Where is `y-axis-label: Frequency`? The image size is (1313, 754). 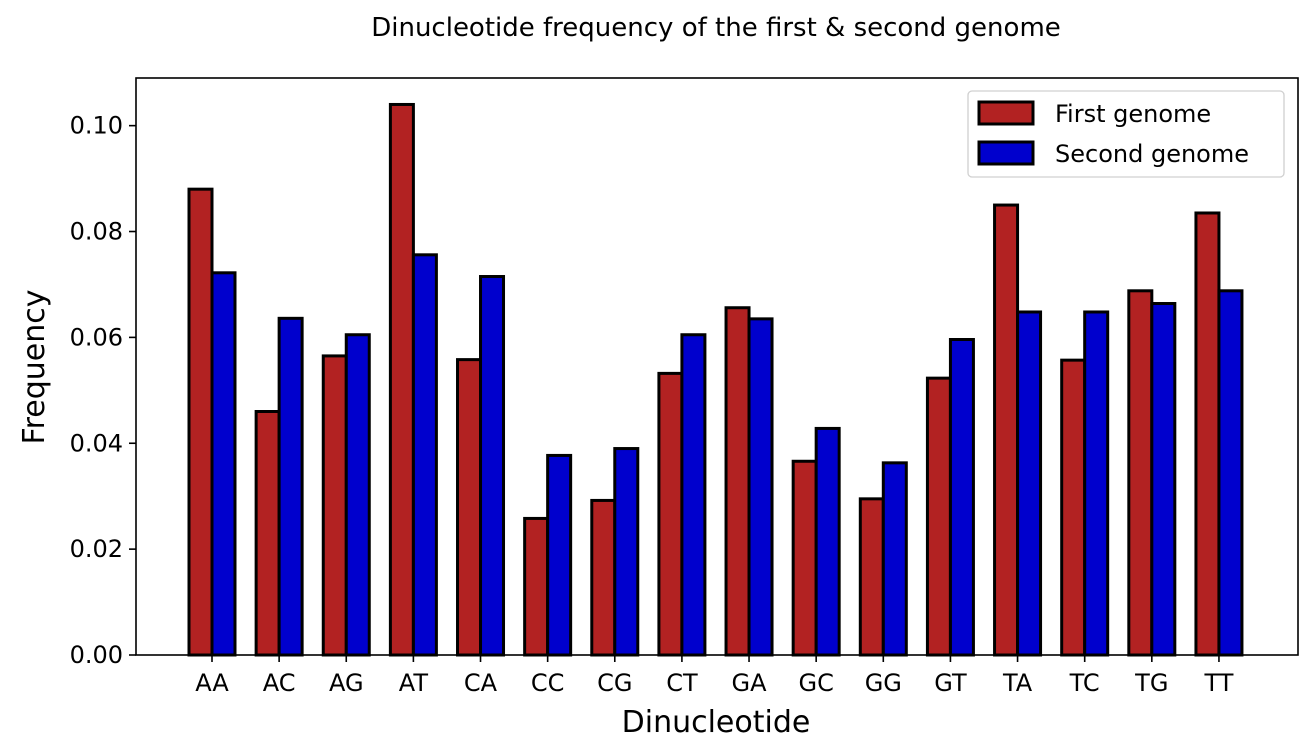
y-axis-label: Frequency is located at coordinates (34, 367).